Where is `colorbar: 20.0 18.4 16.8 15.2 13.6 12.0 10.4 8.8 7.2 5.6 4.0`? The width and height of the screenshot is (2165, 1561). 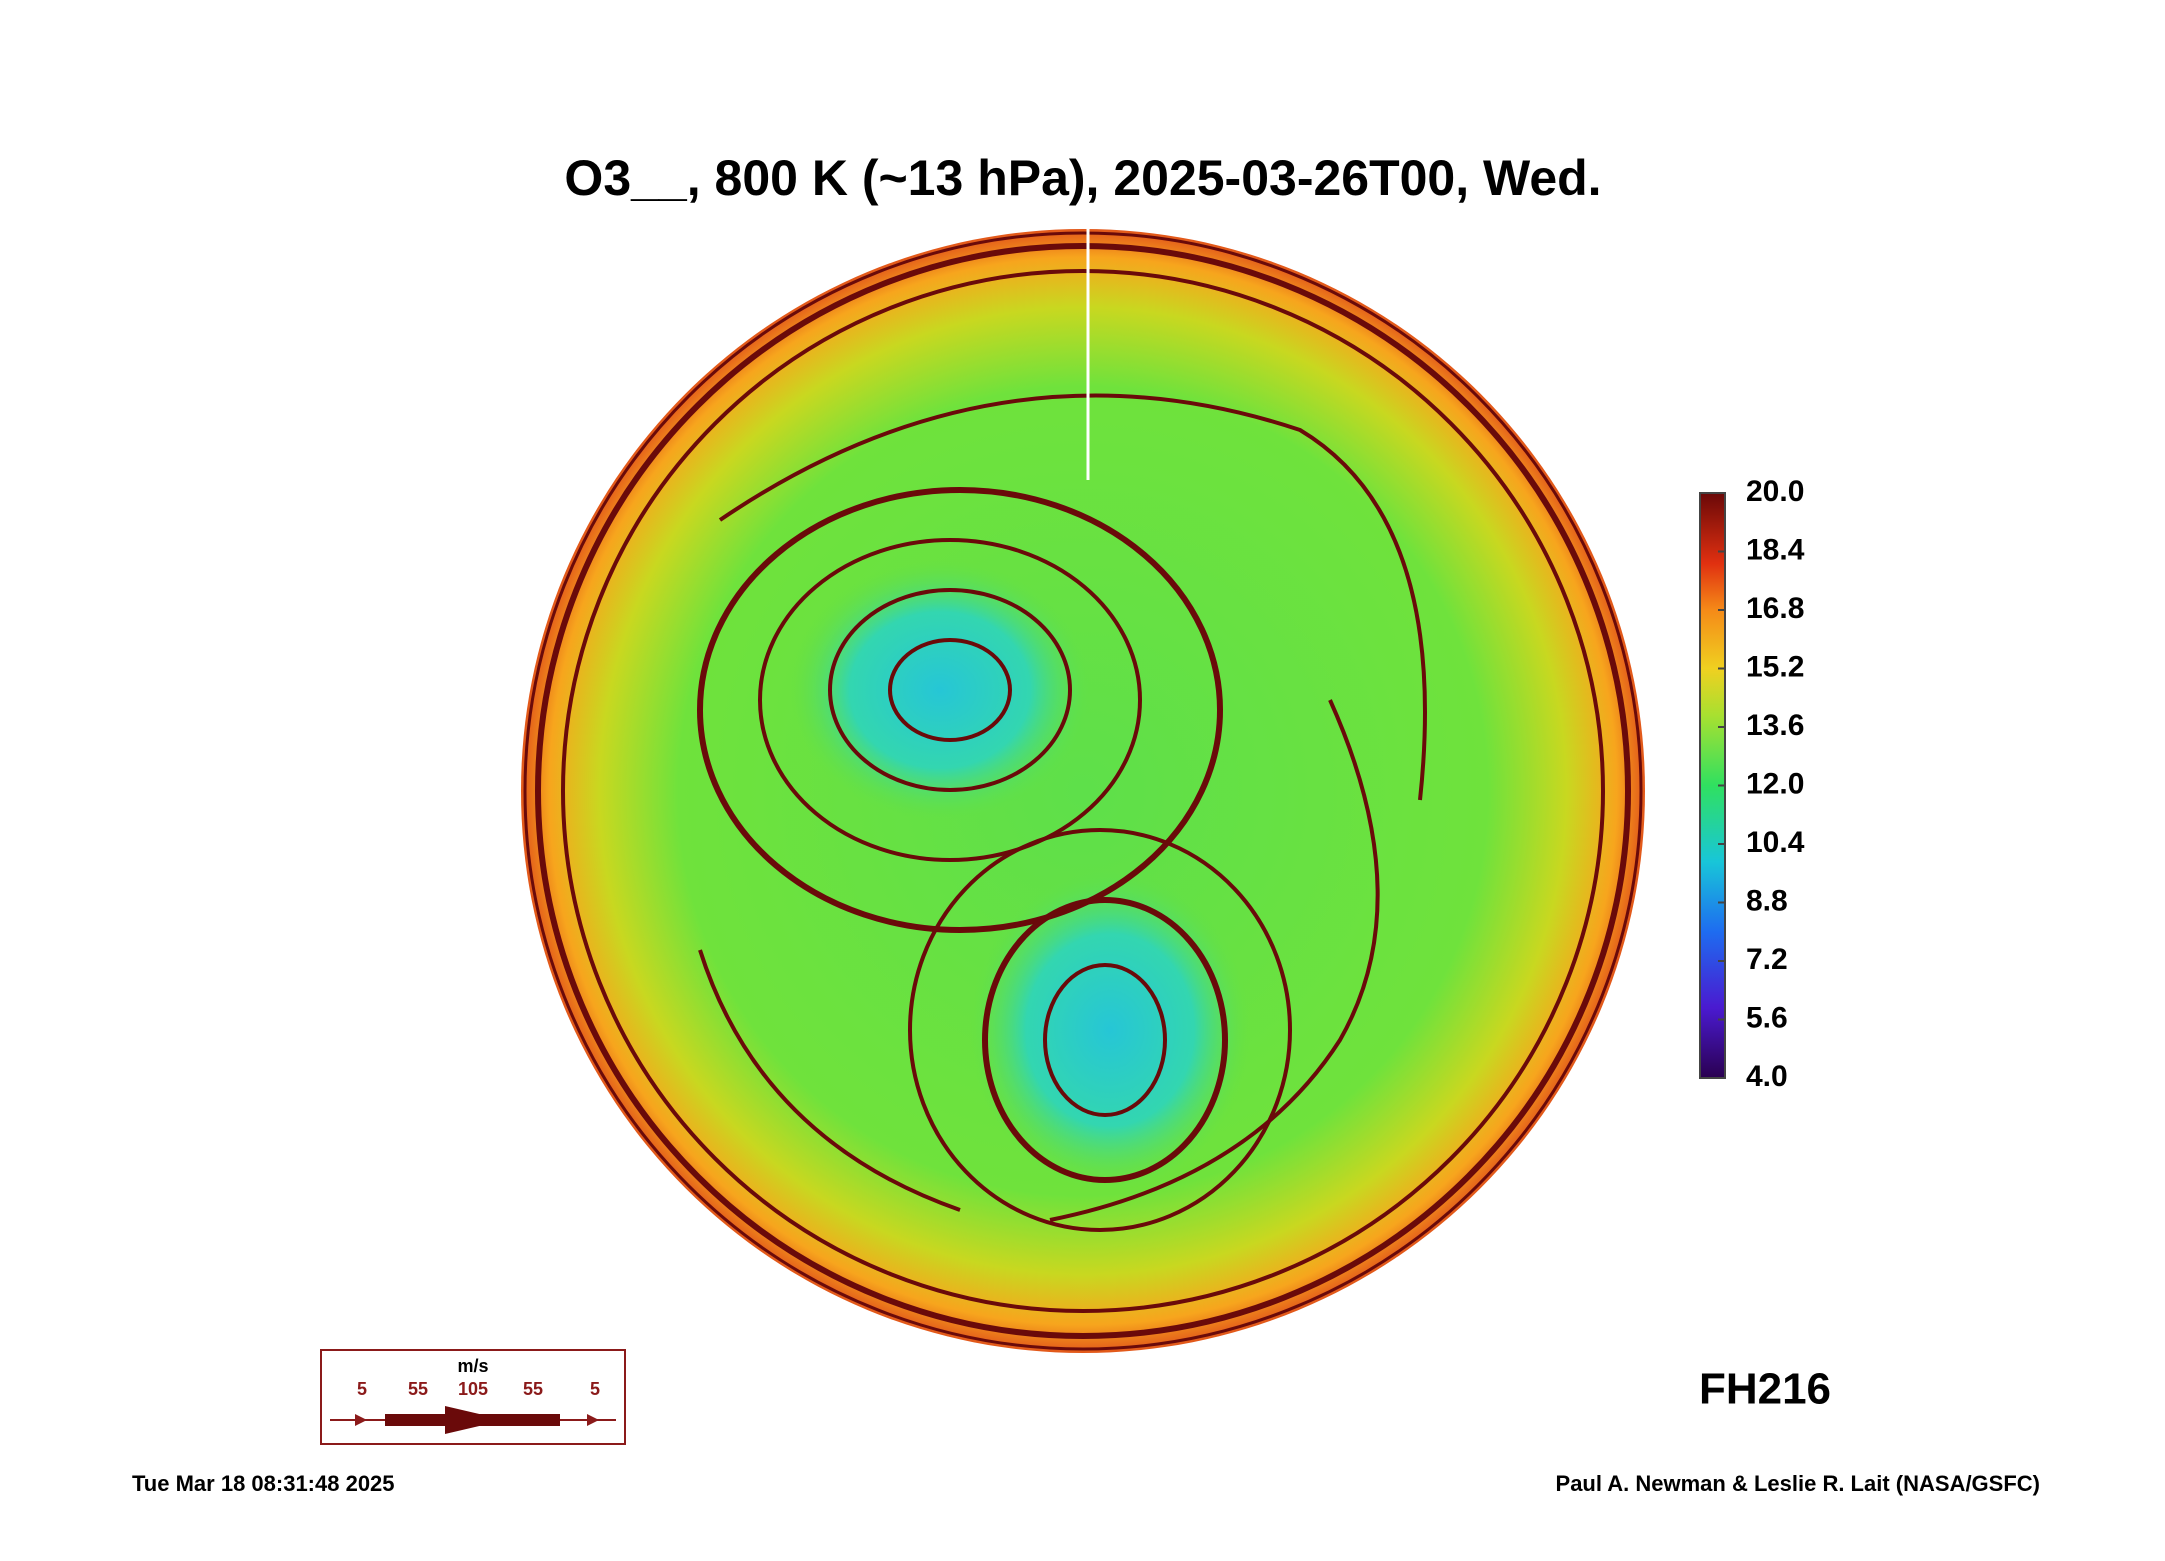
colorbar: 20.0 18.4 16.8 15.2 13.6 12.0 10.4 8.8 7.2 5.6 4.0 is located at coordinates (1752, 784).